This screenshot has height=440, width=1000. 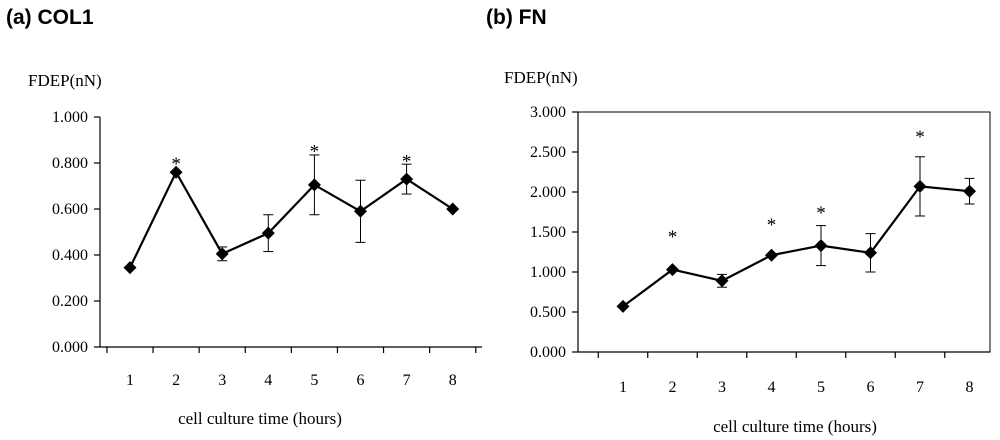 What do you see at coordinates (516, 17) in the screenshot?
I see `panel-title: (b) FN` at bounding box center [516, 17].